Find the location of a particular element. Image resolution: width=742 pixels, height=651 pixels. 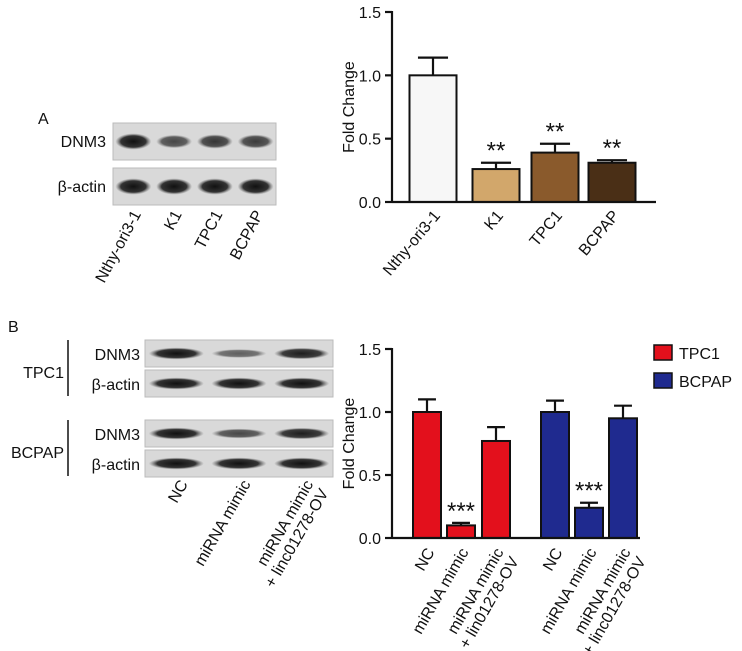

x-tick-label: Nthy-ori3-1 is located at coordinates (412, 244).